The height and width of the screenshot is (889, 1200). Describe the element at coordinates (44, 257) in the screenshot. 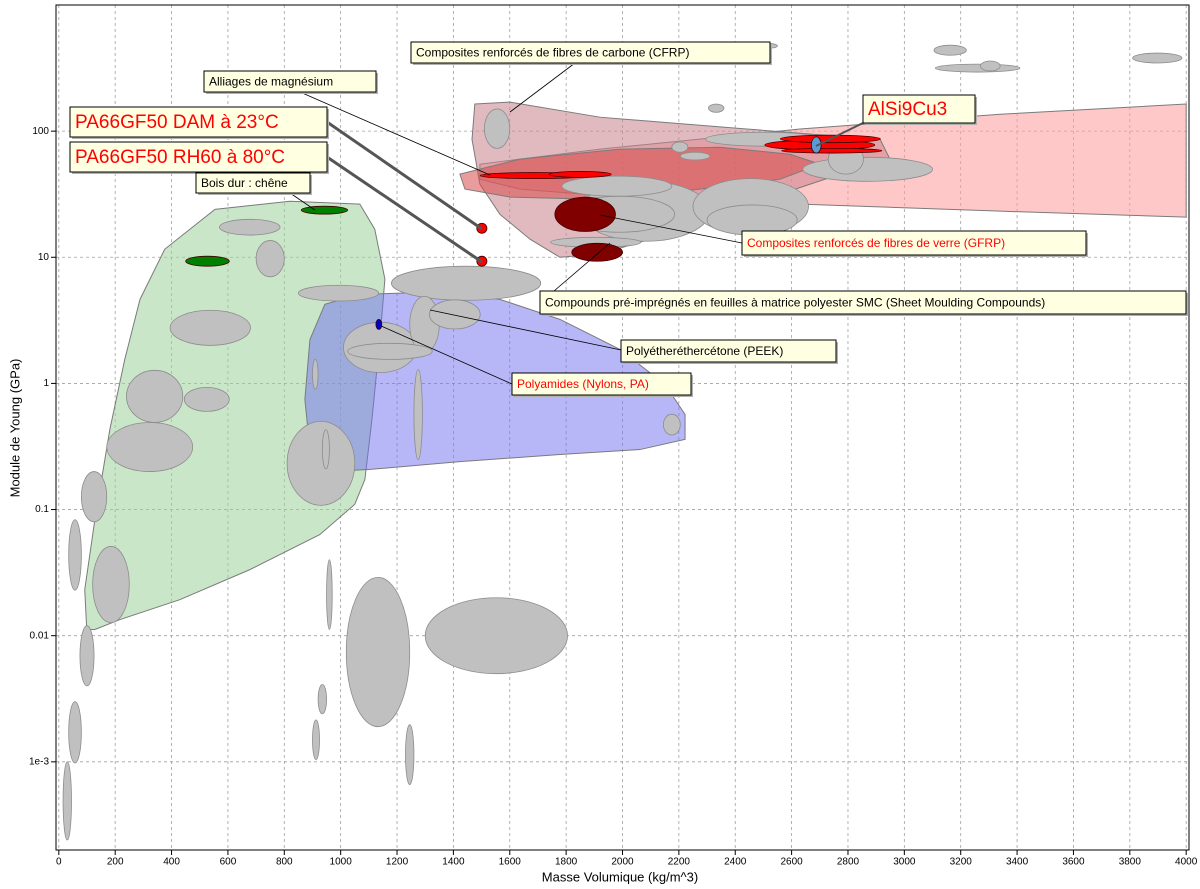

I see `y-tick-label: 10` at that location.